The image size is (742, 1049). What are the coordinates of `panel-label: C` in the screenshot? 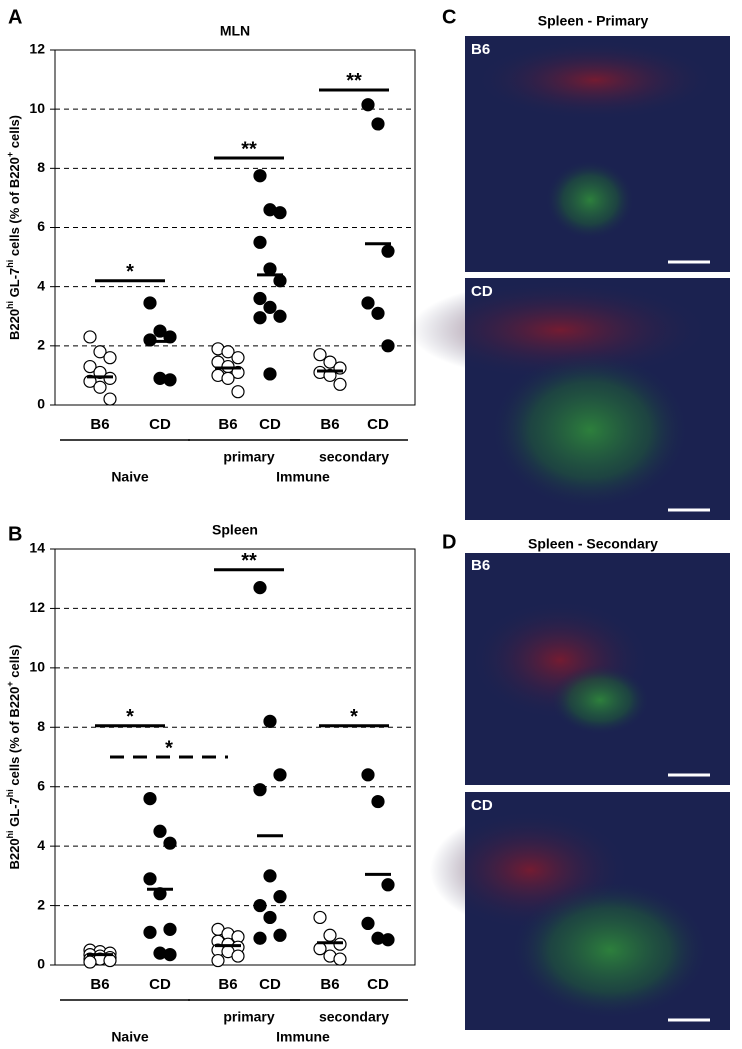 It's located at (449, 17).